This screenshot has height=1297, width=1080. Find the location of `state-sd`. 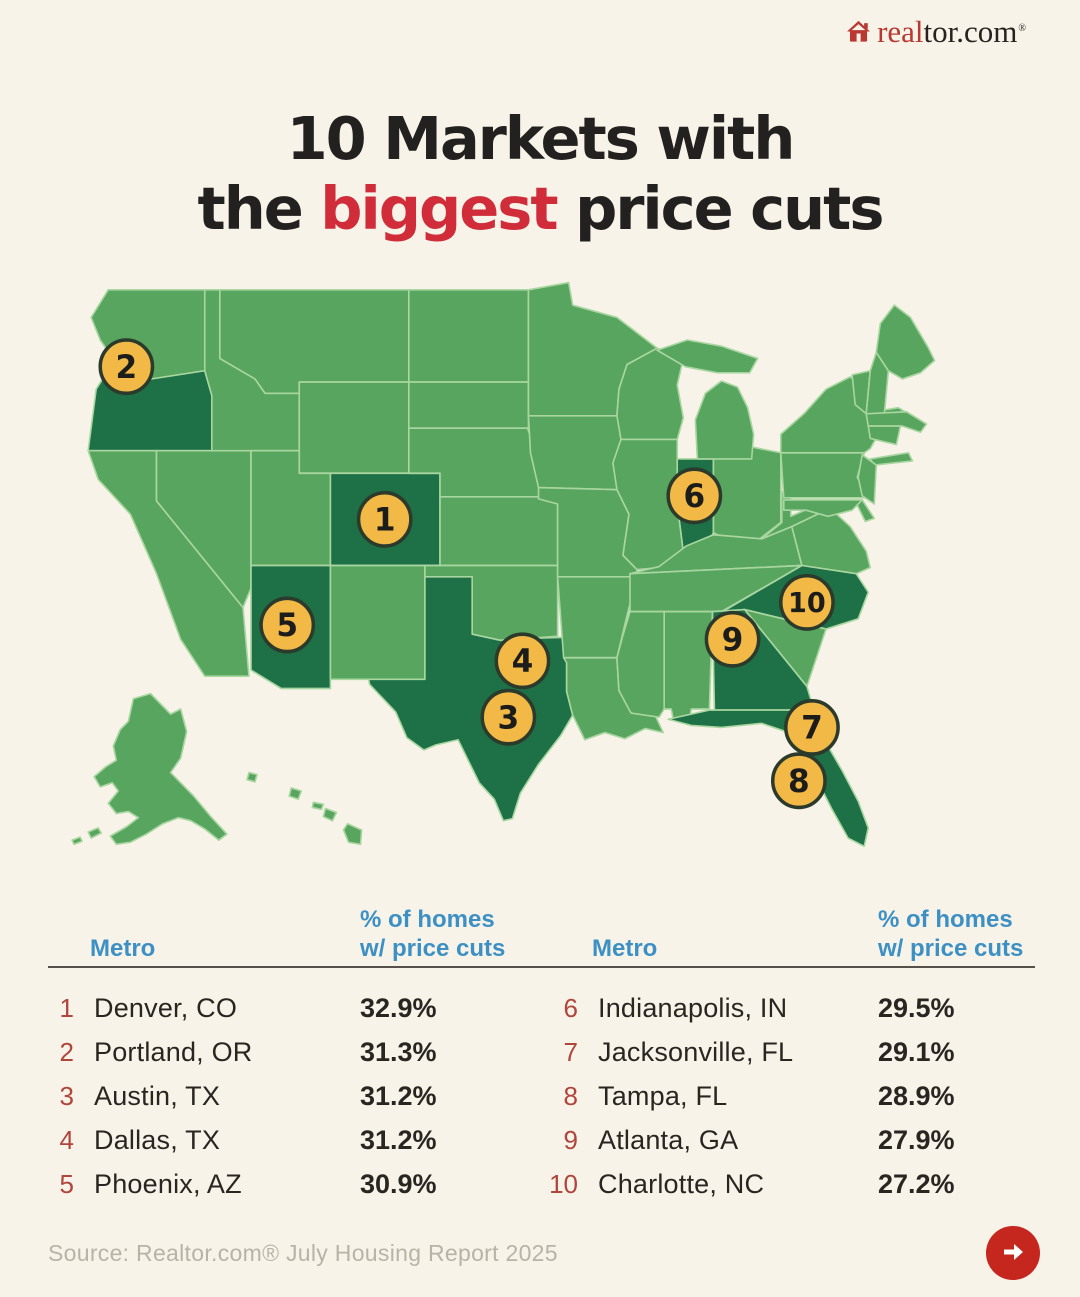

state-sd is located at coordinates (469, 405).